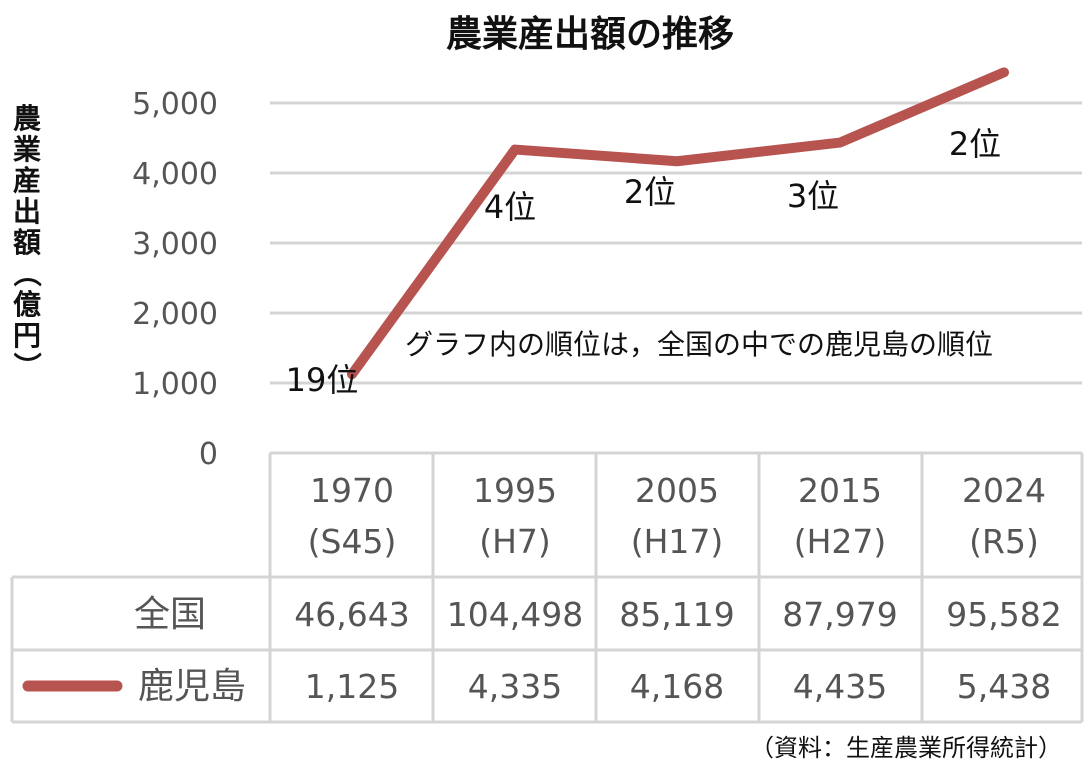  Describe the element at coordinates (26, 366) in the screenshot. I see `y-axis-label-char: ）` at that location.